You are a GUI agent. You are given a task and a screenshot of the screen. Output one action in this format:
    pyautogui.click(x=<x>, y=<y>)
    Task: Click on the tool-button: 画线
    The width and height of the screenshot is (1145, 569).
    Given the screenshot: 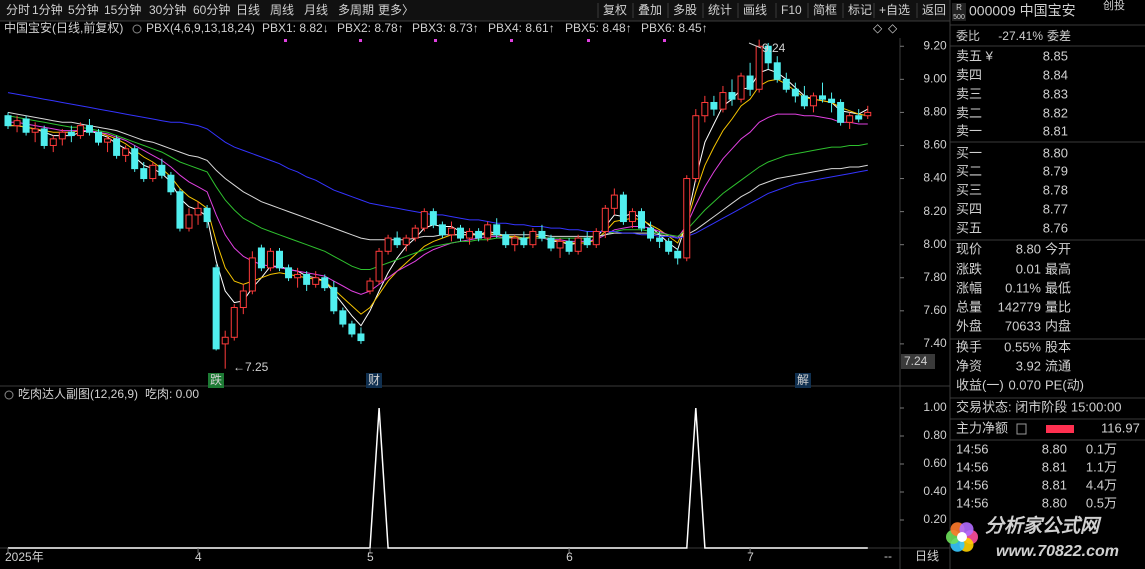 What is the action you would take?
    pyautogui.click(x=755, y=10)
    